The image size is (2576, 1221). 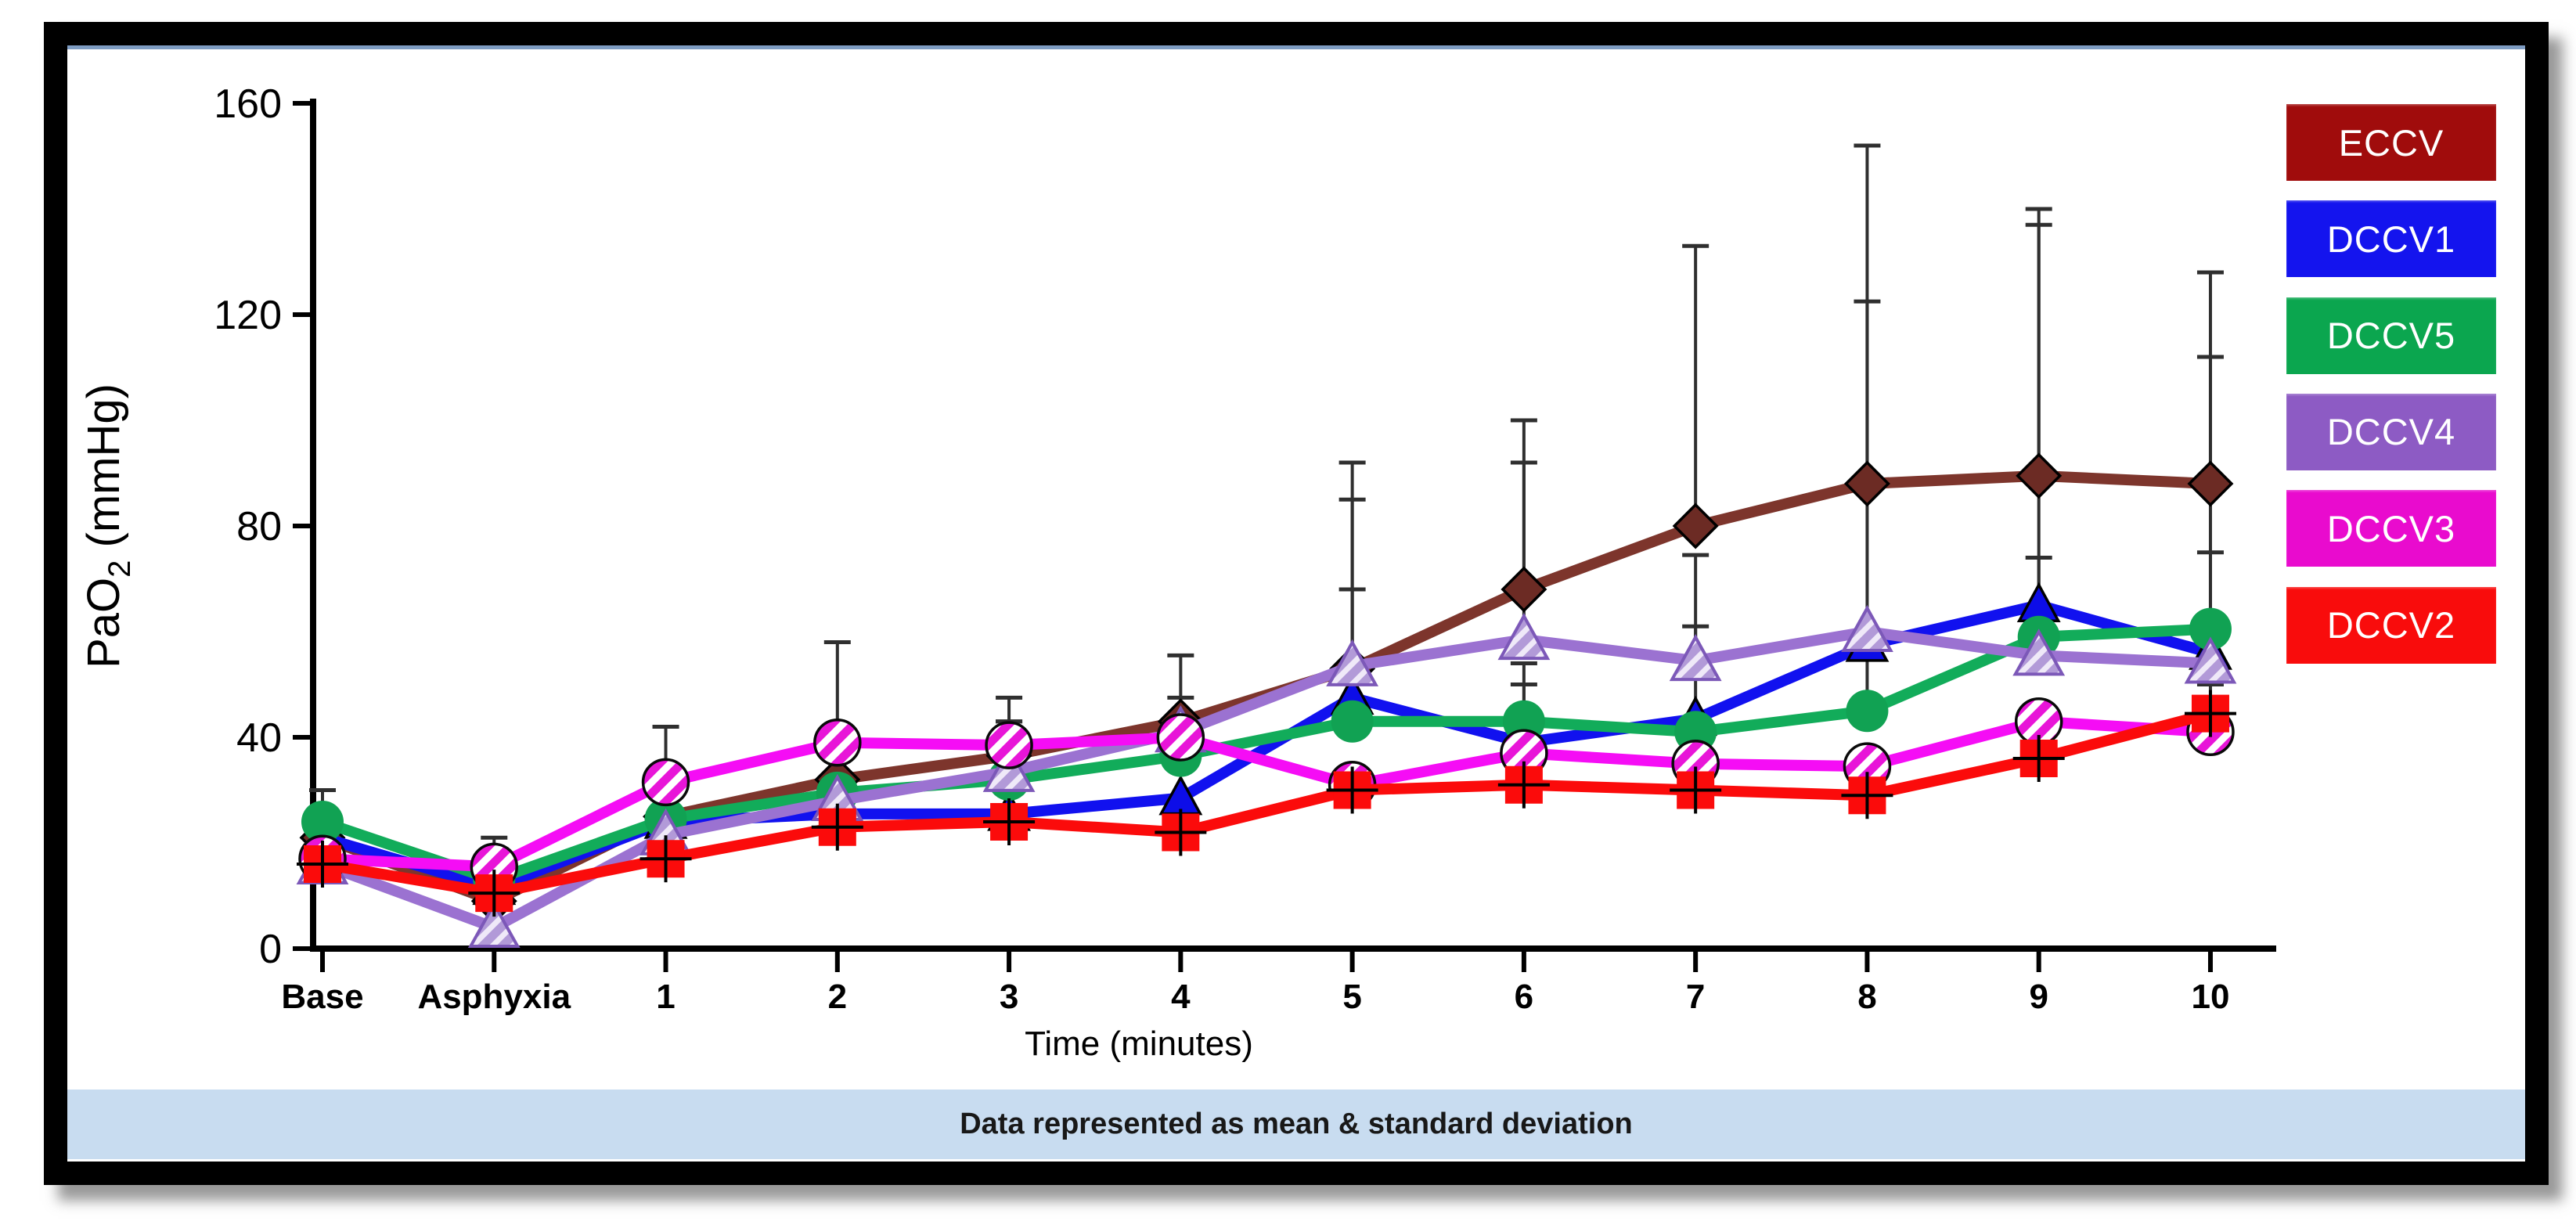 What do you see at coordinates (1009, 997) in the screenshot?
I see `x-tick-label: 3` at bounding box center [1009, 997].